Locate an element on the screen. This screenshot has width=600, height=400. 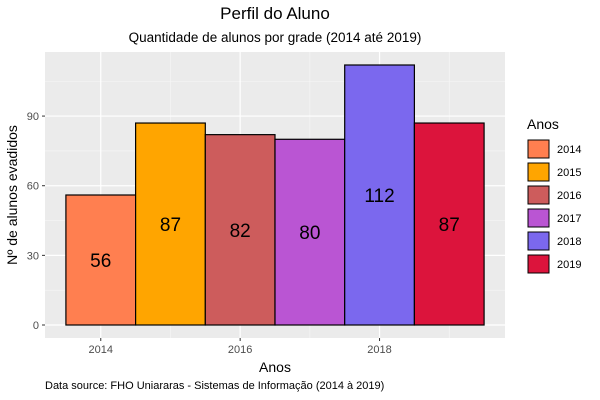
y-tick-label: 60 is located at coordinates (33, 187).